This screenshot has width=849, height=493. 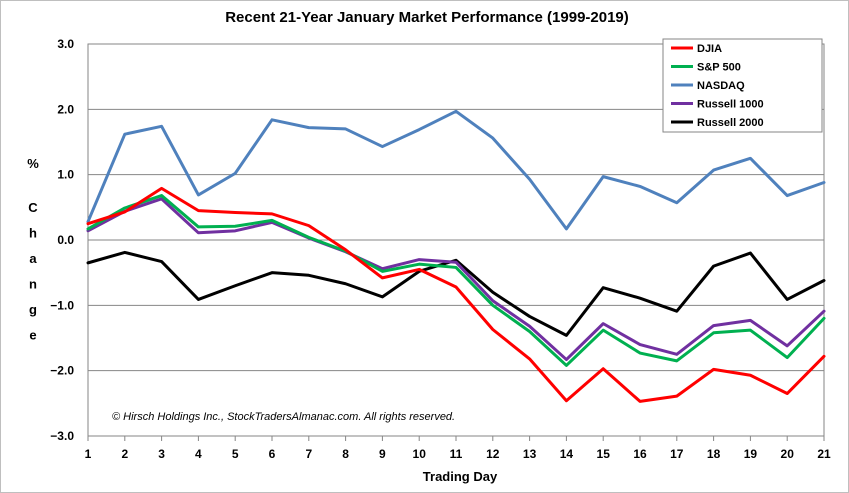 I want to click on y-tick-label: 0.0, so click(x=65, y=240).